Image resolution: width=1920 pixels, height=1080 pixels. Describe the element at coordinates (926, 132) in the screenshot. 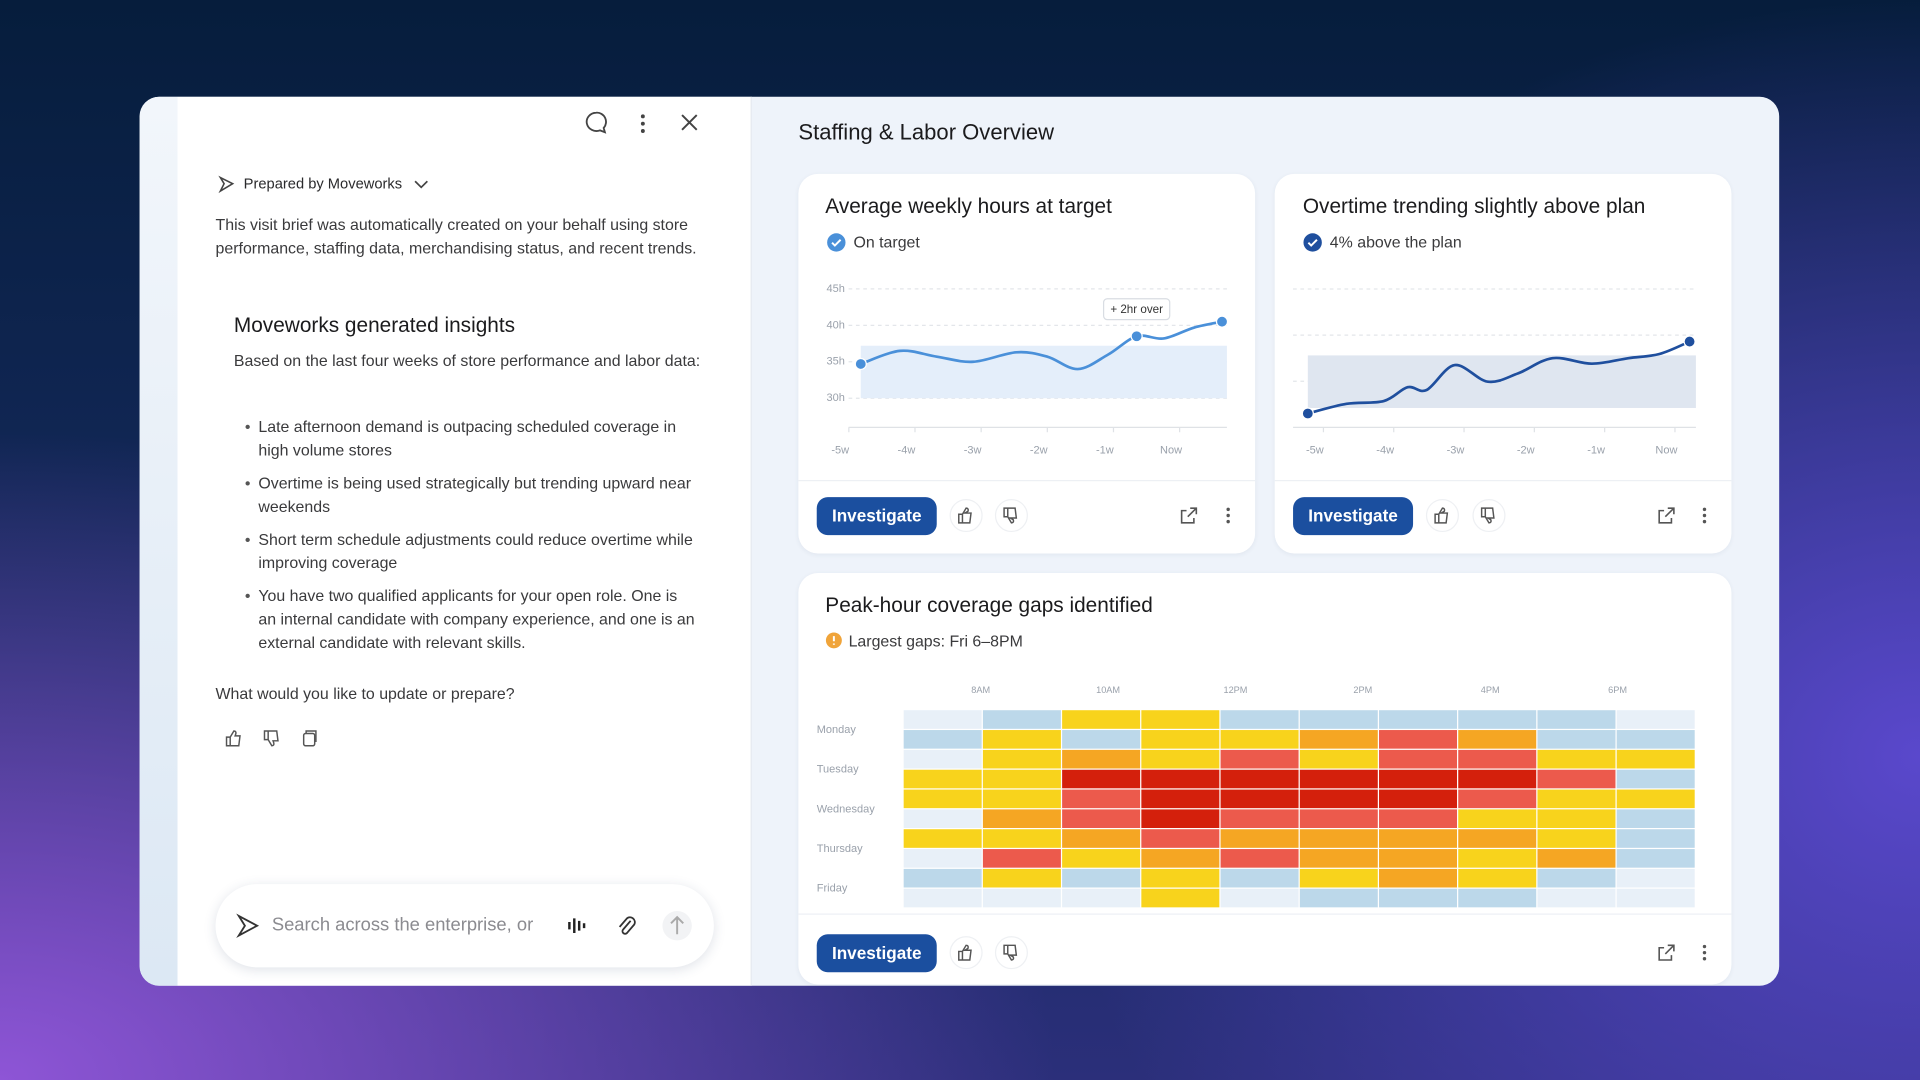

I see `dashboard-title: Staffing & Labor Overview` at that location.